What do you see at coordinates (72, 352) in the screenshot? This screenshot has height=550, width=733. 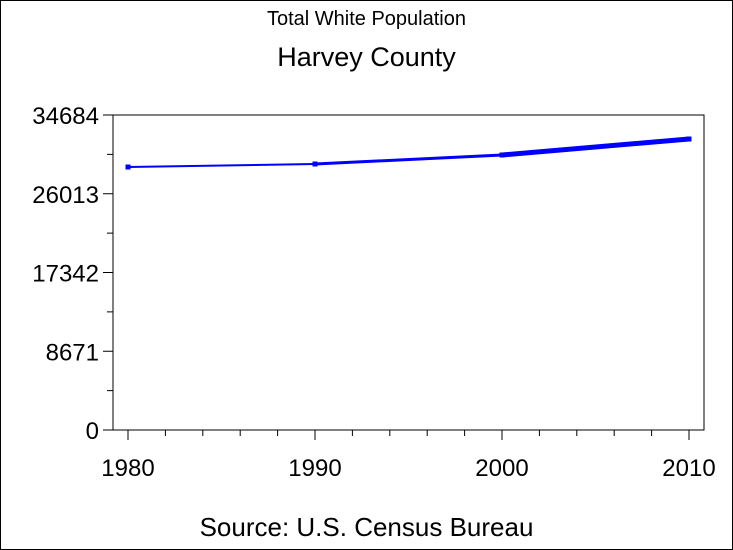 I see `y-tick-label: 8671` at bounding box center [72, 352].